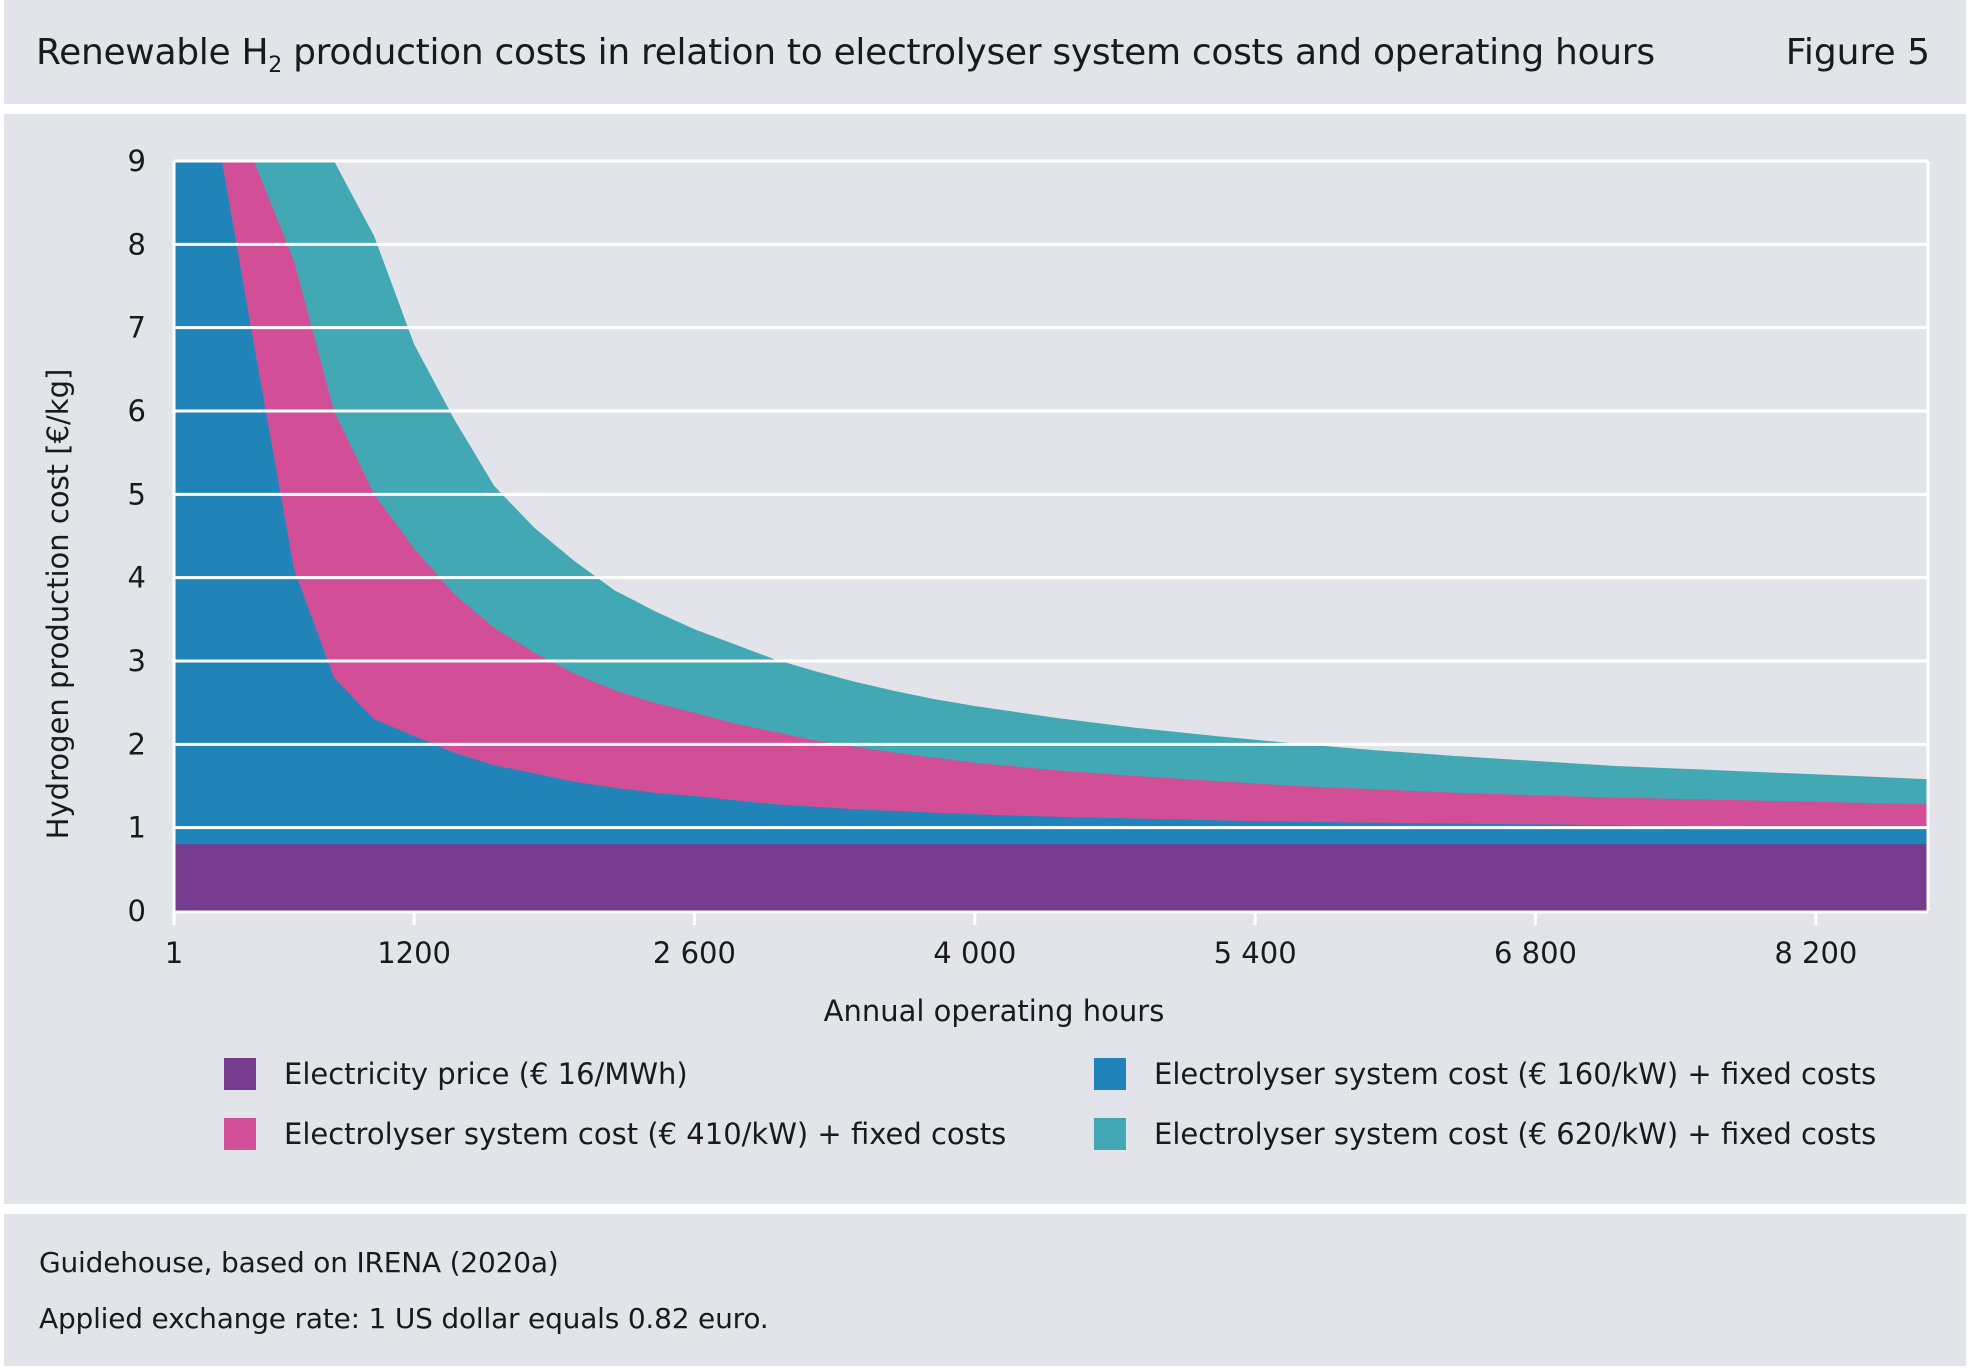  I want to click on y-tick-label: 8, so click(137, 244).